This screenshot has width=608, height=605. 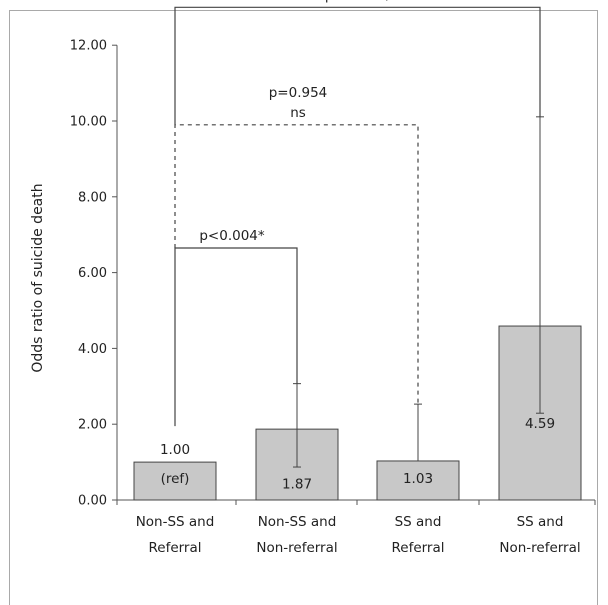 I want to click on comparison-p-value: p=0.954, so click(x=298, y=93).